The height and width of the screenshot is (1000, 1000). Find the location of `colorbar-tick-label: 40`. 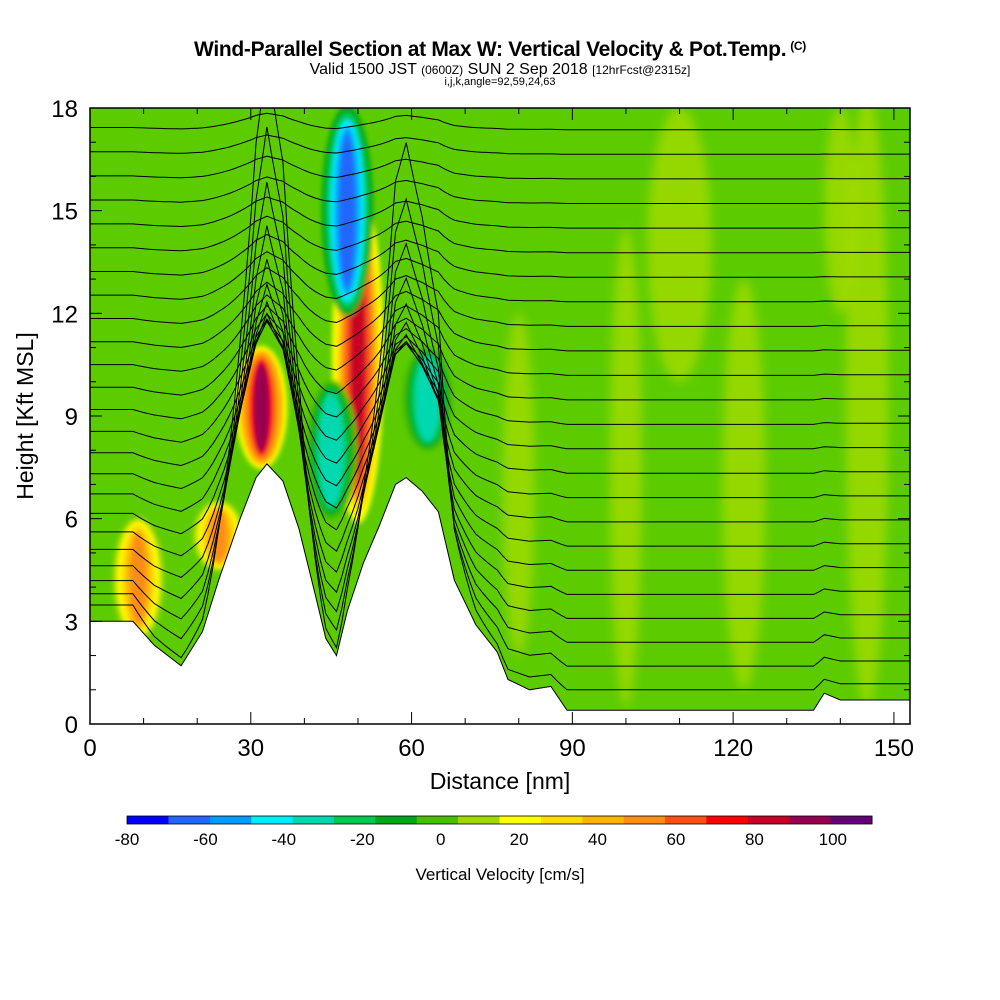

colorbar-tick-label: 40 is located at coordinates (597, 839).